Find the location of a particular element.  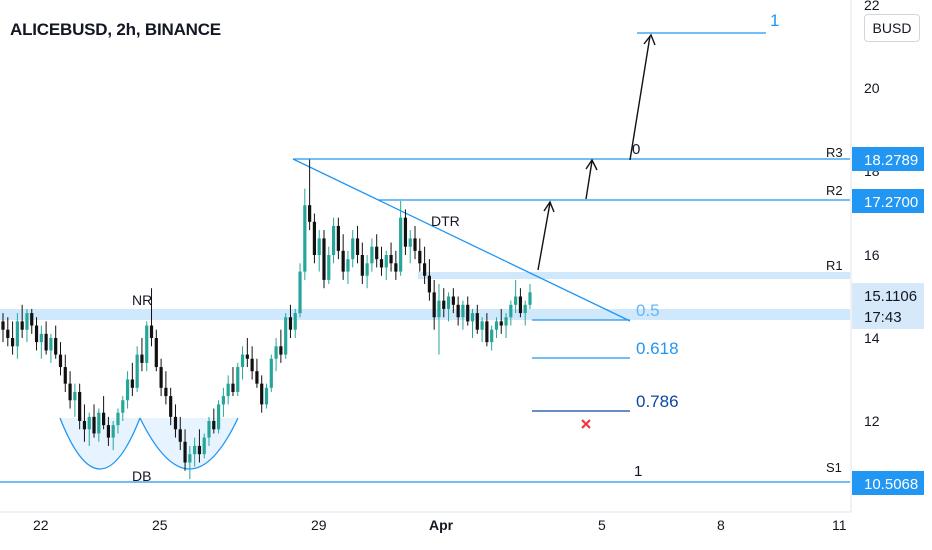

svg-text: 15.1106 is located at coordinates (890, 296).